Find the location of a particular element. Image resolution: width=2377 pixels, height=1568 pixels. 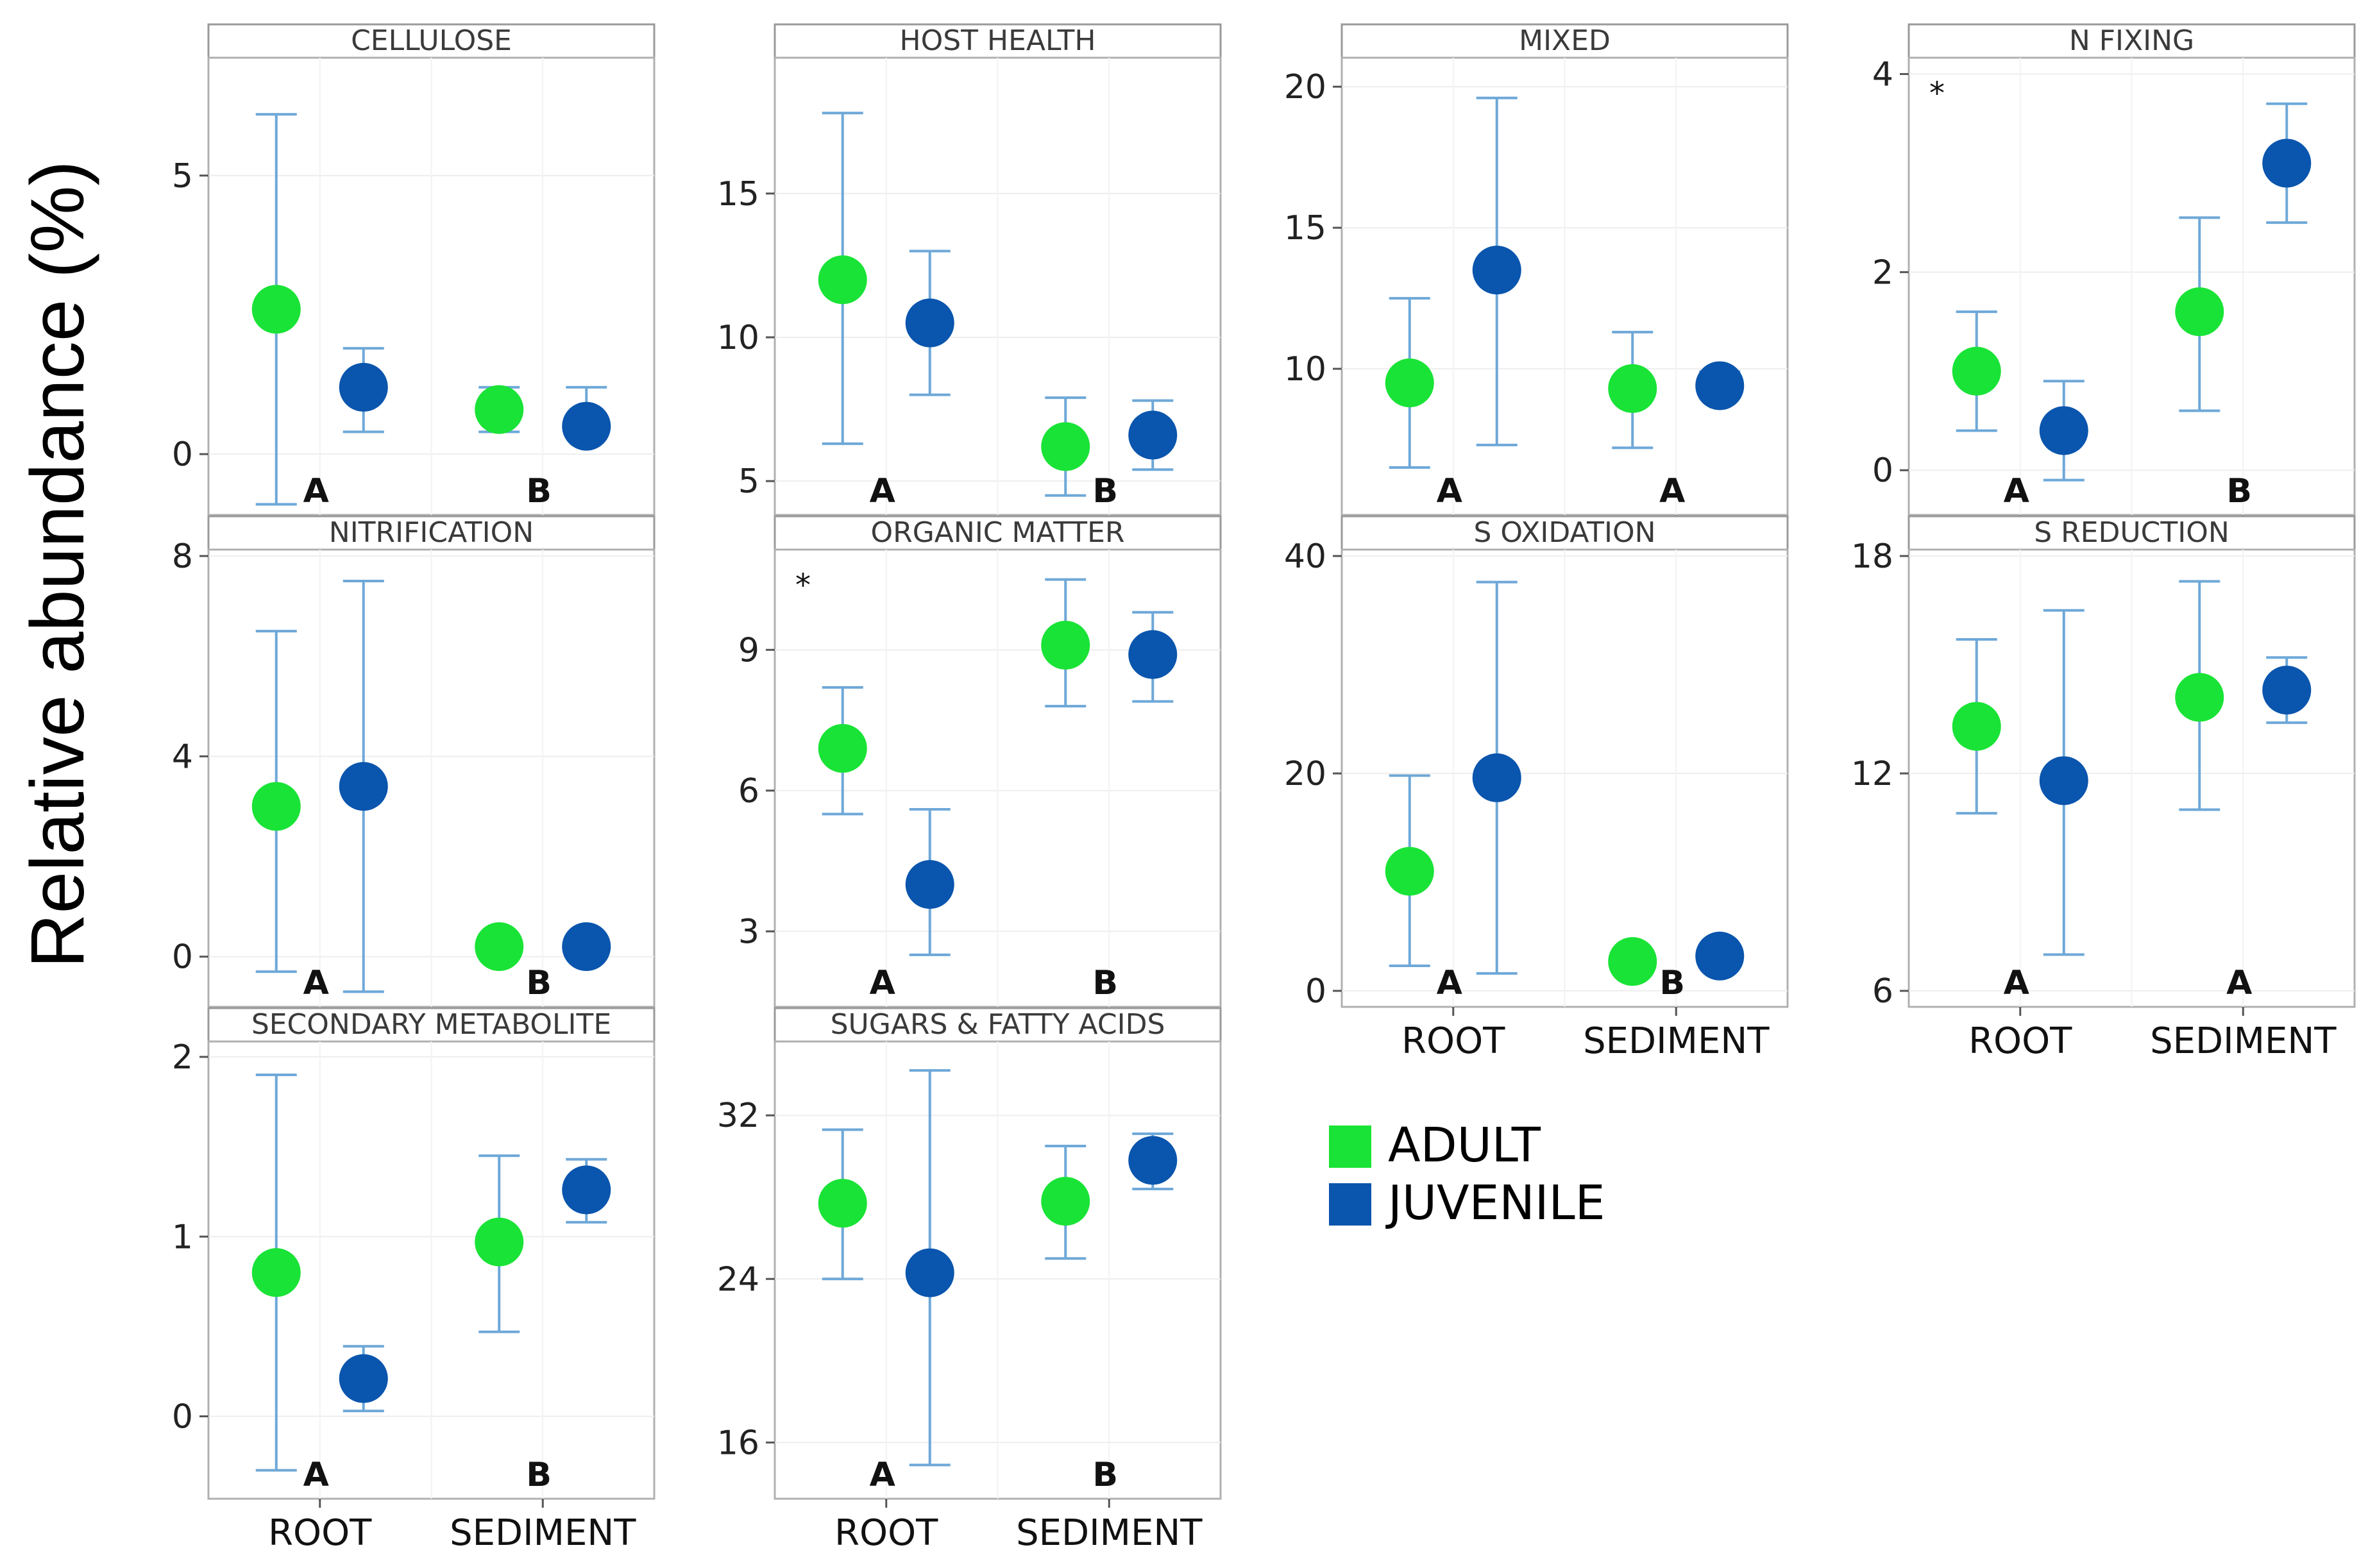

y-axis-label: Relative abundance (%) is located at coordinates (57, 564).